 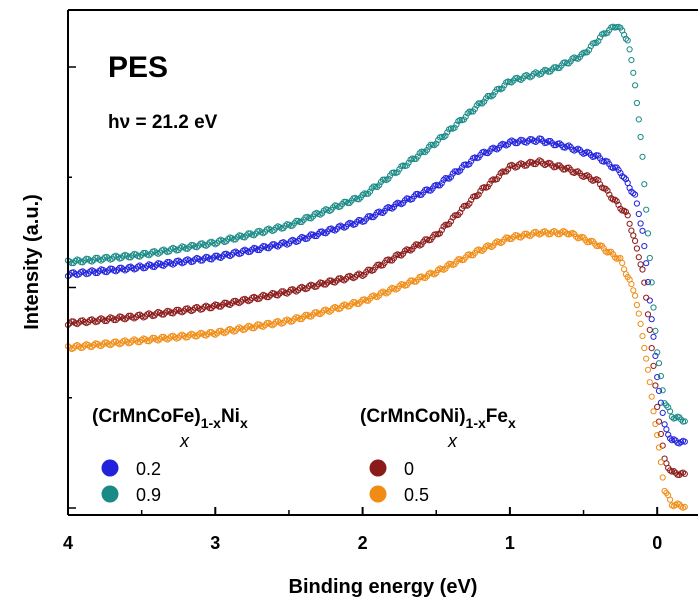 What do you see at coordinates (148, 495) in the screenshot?
I see `legend-entry-label: 0.9` at bounding box center [148, 495].